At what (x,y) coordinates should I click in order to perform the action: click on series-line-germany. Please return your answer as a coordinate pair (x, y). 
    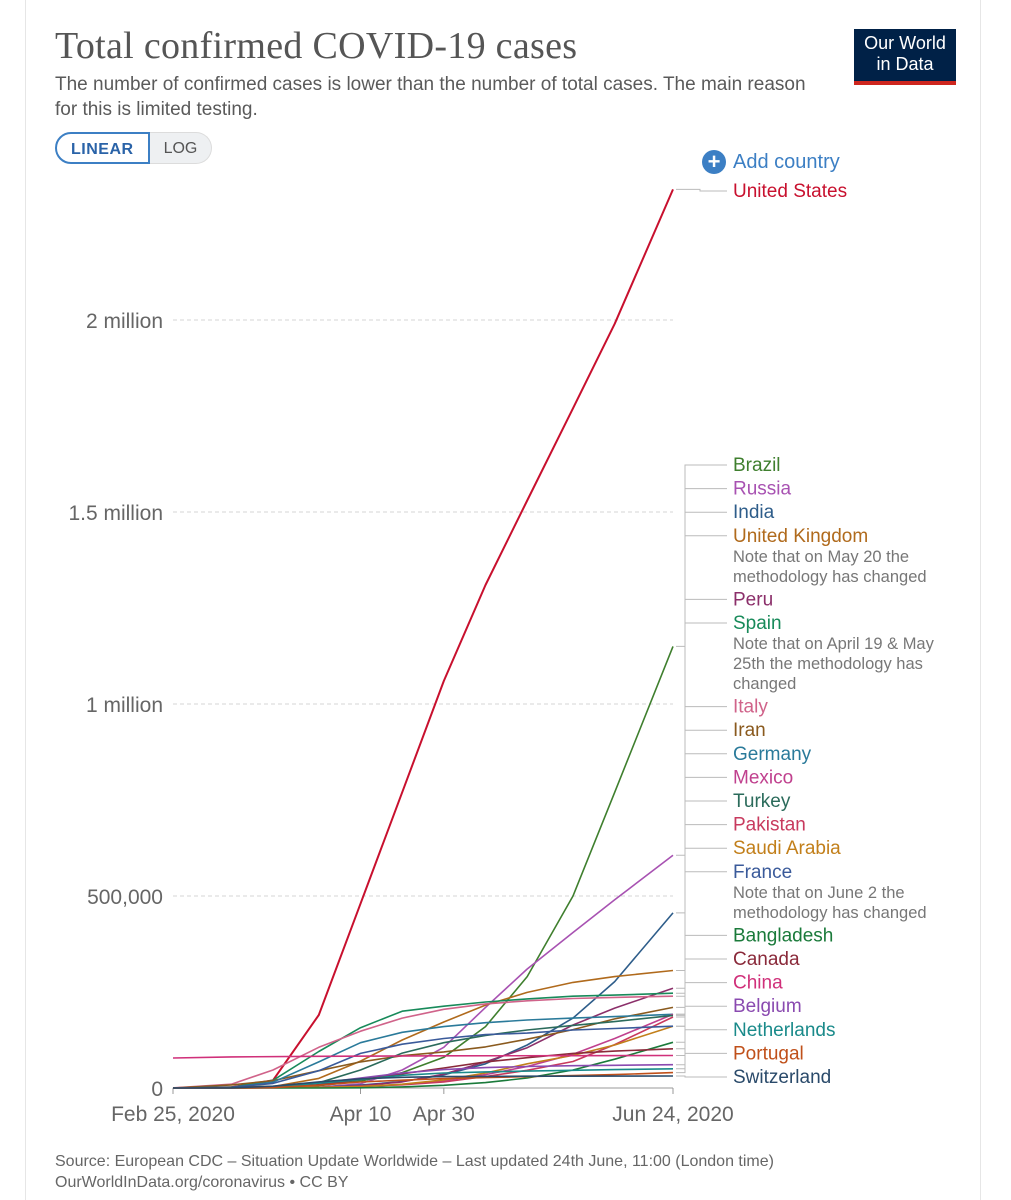
    Looking at the image, I should click on (423, 1051).